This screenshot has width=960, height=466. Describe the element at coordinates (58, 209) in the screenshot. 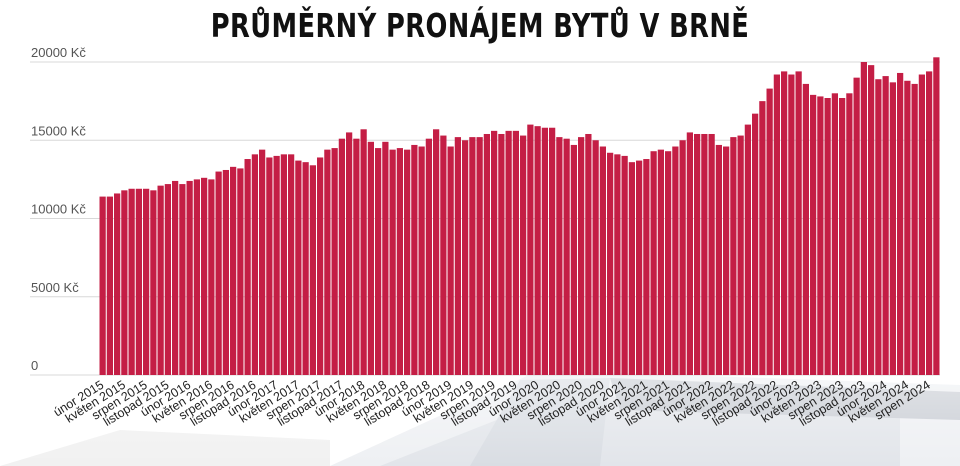

I see `y-axis-ticks: 0 5000 Kč 10000 Kč 15000 Kč 20000 Kč` at that location.